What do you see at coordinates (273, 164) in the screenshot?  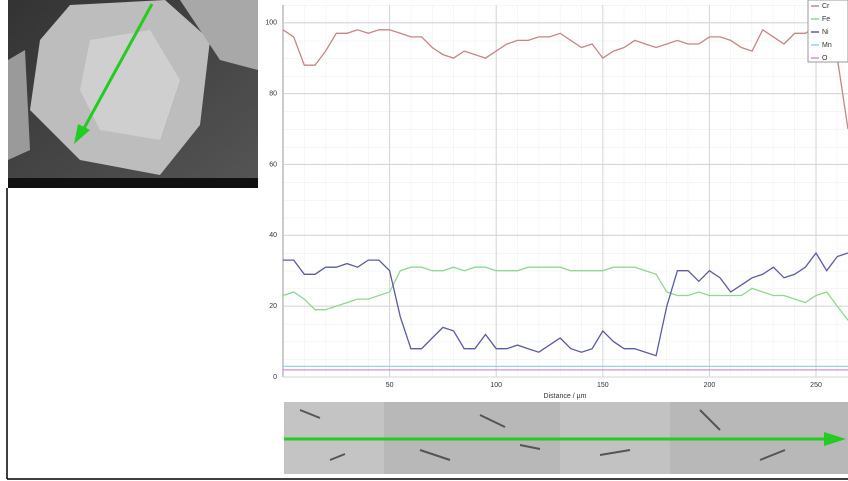 I see `y-tick-label: 60` at bounding box center [273, 164].